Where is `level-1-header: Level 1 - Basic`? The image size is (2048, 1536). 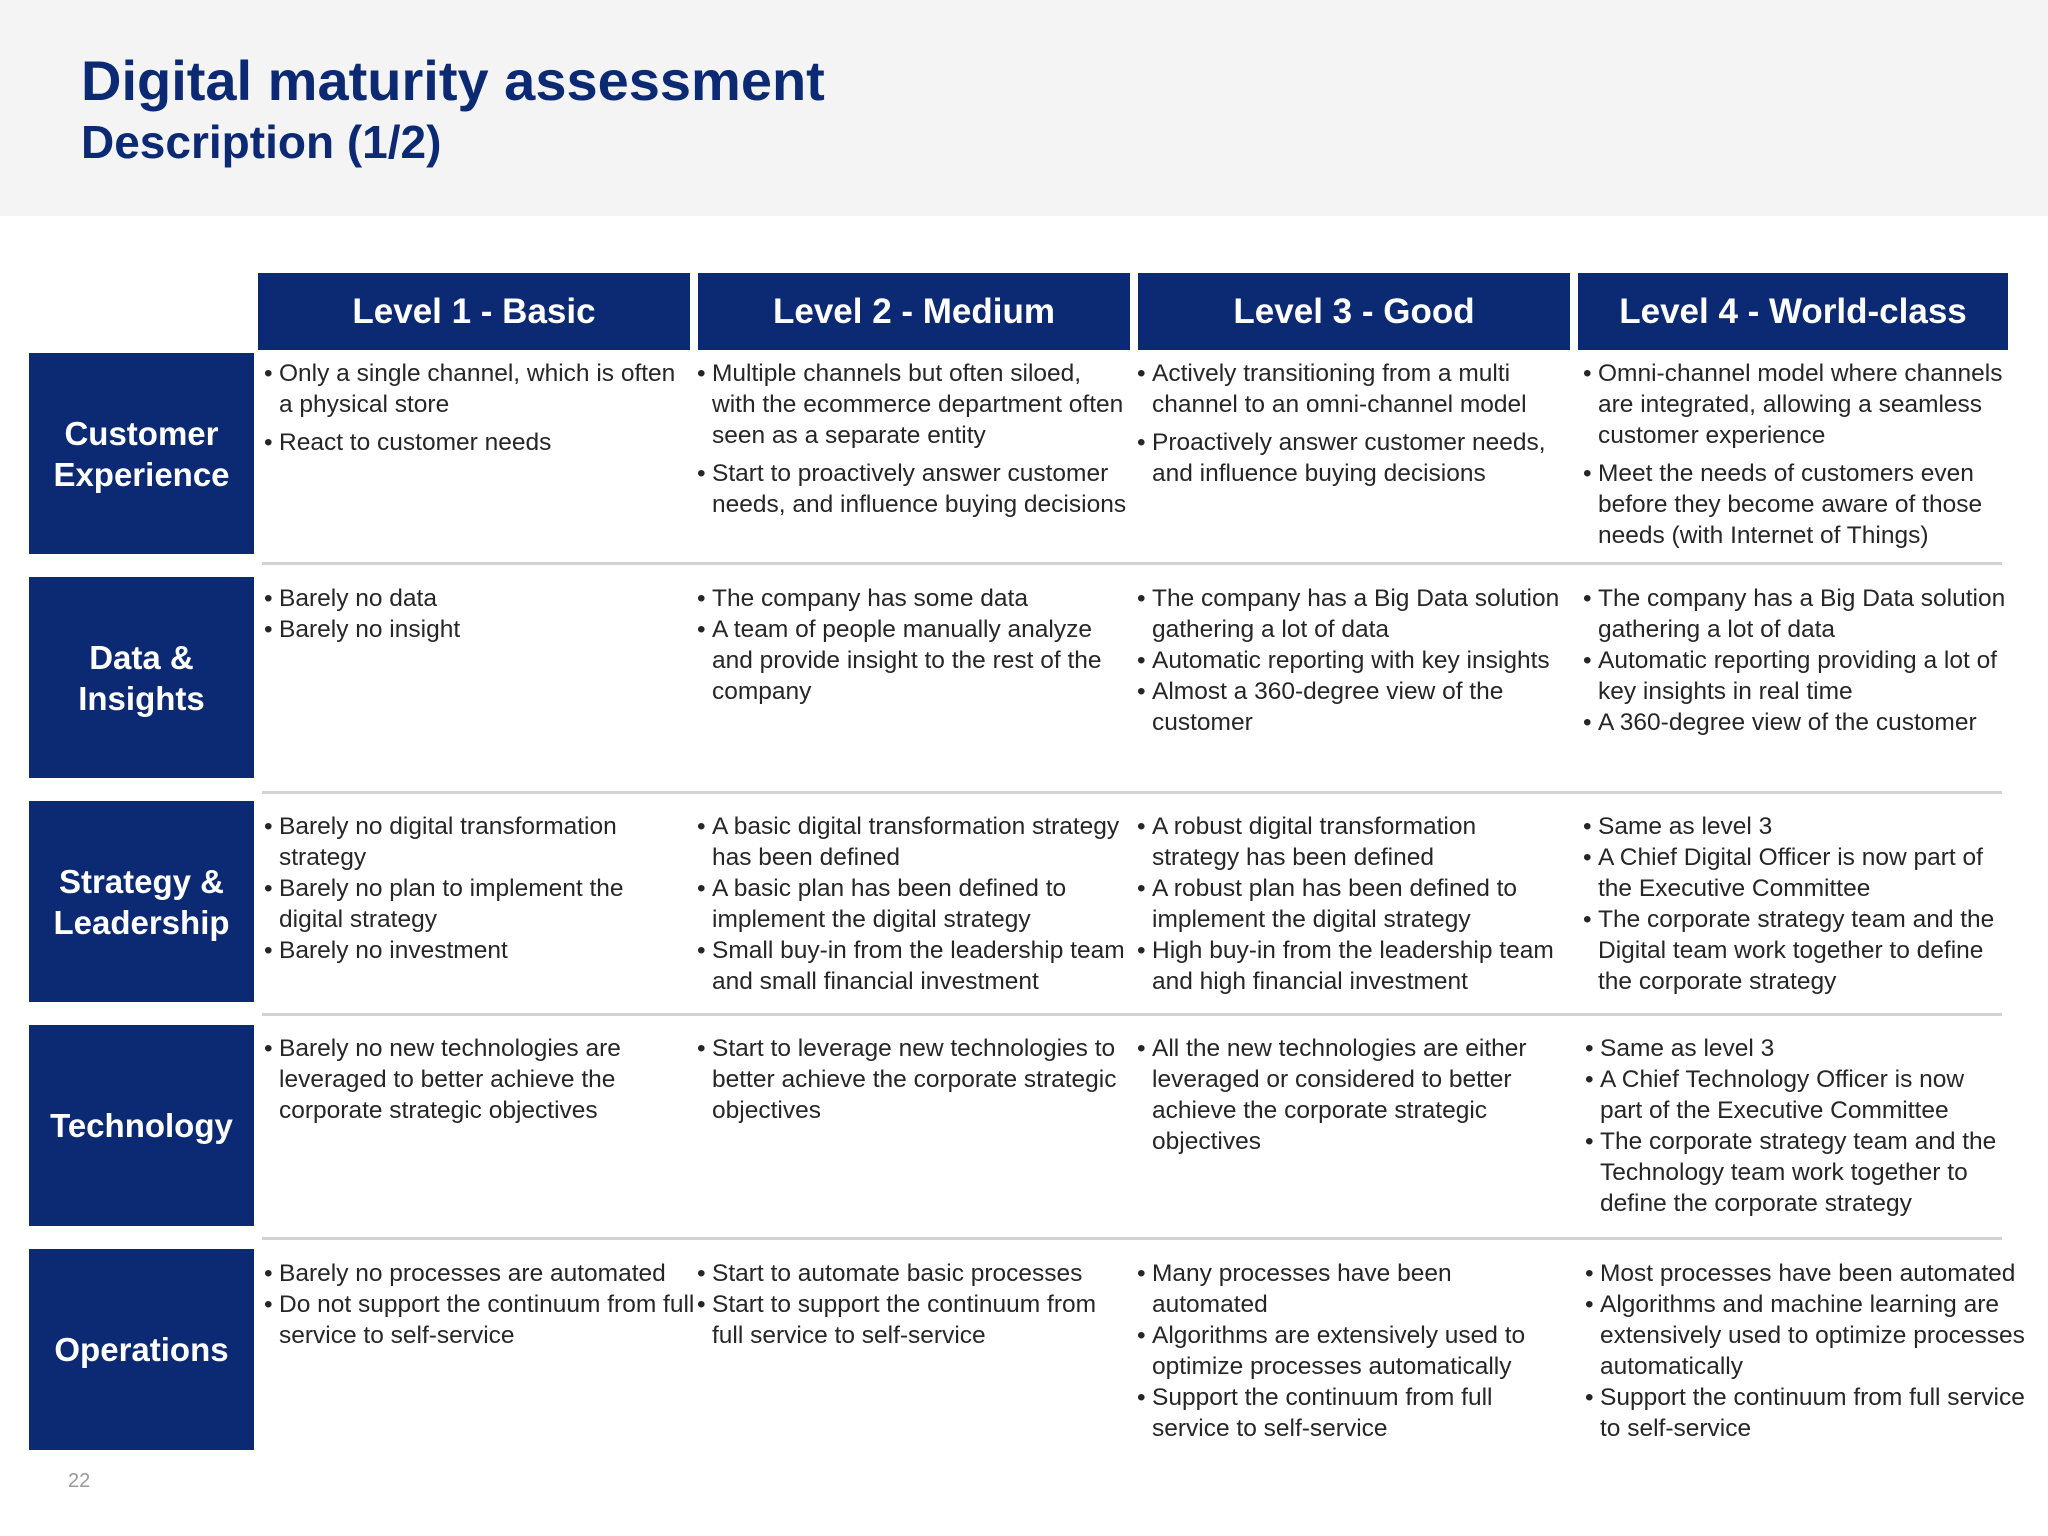 level-1-header: Level 1 - Basic is located at coordinates (474, 311).